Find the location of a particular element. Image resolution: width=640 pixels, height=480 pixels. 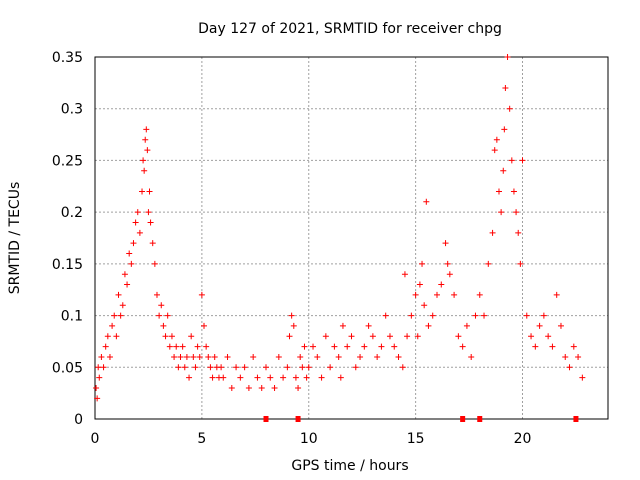

y-tick-label: 0.05 is located at coordinates (67, 368).